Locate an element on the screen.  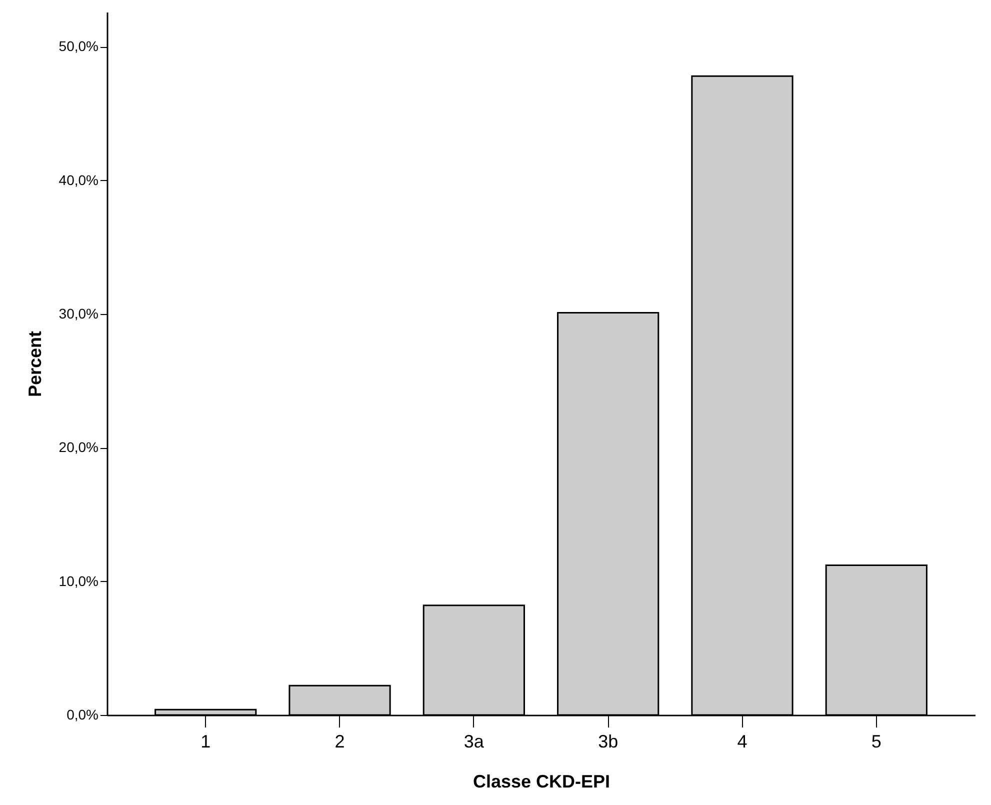
y-tick-label: 40,0% is located at coordinates (78, 180).